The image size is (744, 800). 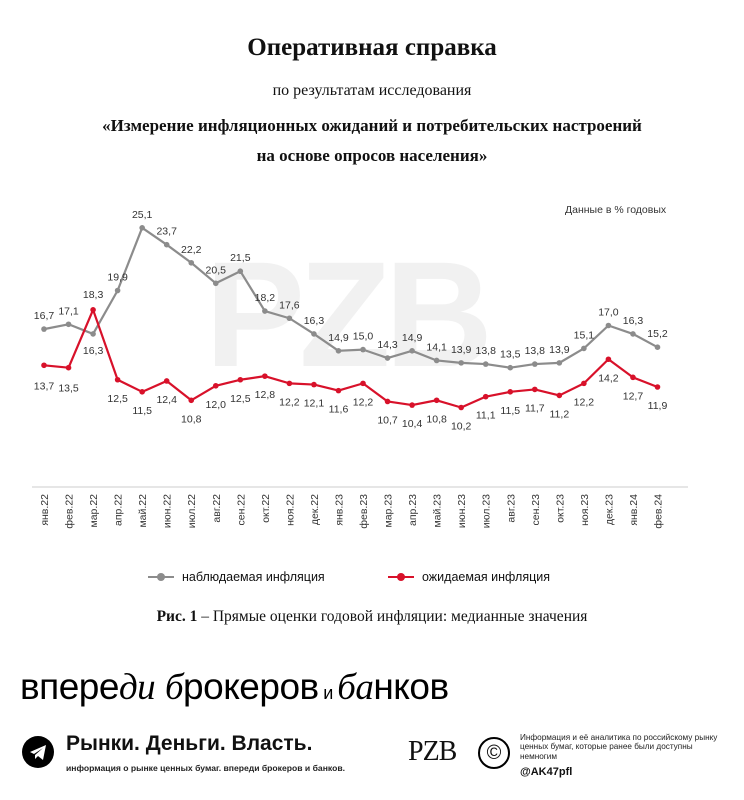 I want to click on slogan-part: рокеров, so click(x=251, y=686).